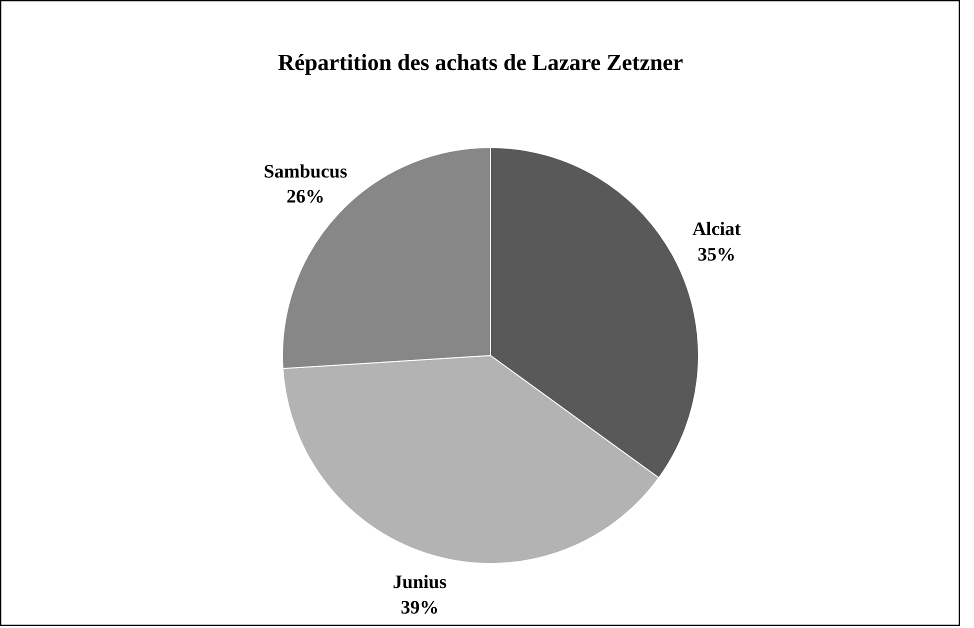  I want to click on slice-label: Alciat, so click(717, 229).